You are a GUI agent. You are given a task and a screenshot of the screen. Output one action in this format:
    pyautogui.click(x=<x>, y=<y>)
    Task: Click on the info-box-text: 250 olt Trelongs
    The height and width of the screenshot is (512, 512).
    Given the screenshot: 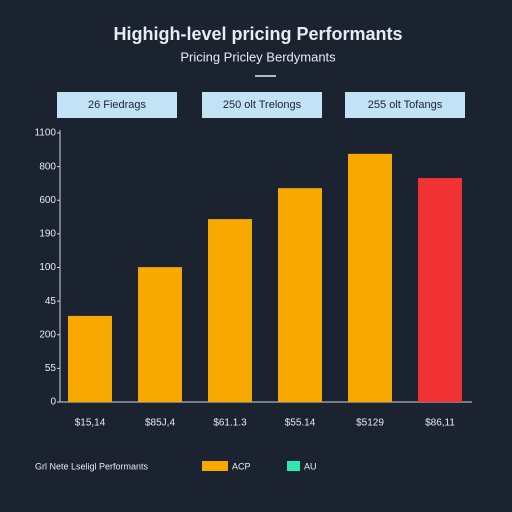 What is the action you would take?
    pyautogui.click(x=262, y=105)
    